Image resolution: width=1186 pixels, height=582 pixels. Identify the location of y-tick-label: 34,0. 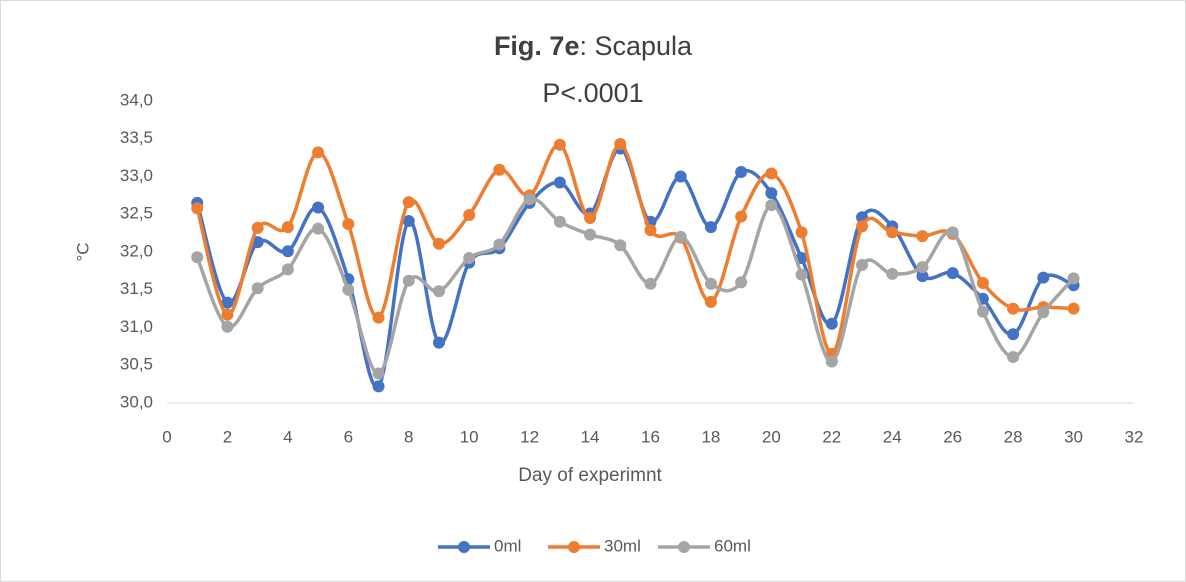
(136, 99).